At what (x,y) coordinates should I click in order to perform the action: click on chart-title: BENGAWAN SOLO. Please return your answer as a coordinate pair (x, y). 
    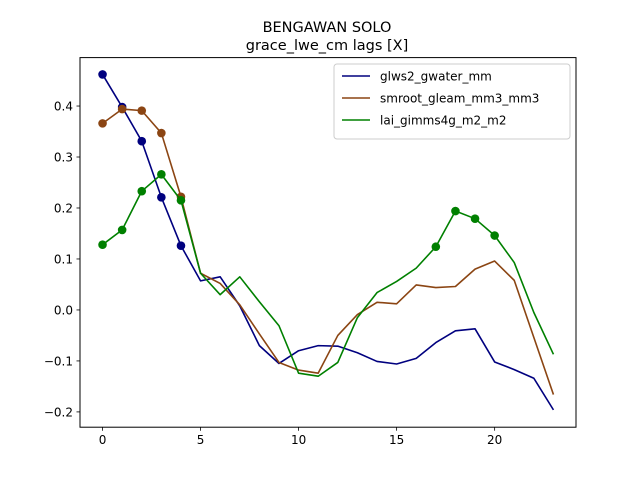
    Looking at the image, I should click on (327, 28).